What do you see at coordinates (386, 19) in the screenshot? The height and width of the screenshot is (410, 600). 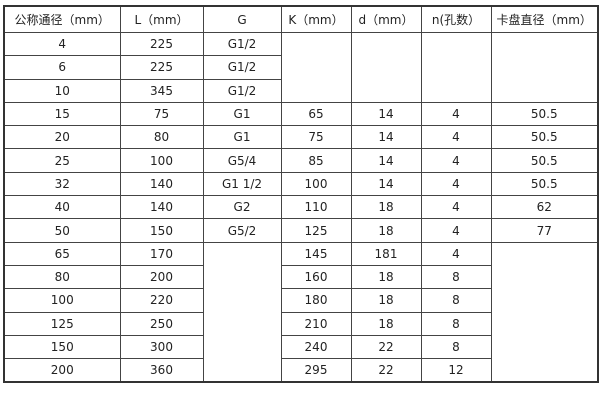 I see `header-d: d（mm）` at bounding box center [386, 19].